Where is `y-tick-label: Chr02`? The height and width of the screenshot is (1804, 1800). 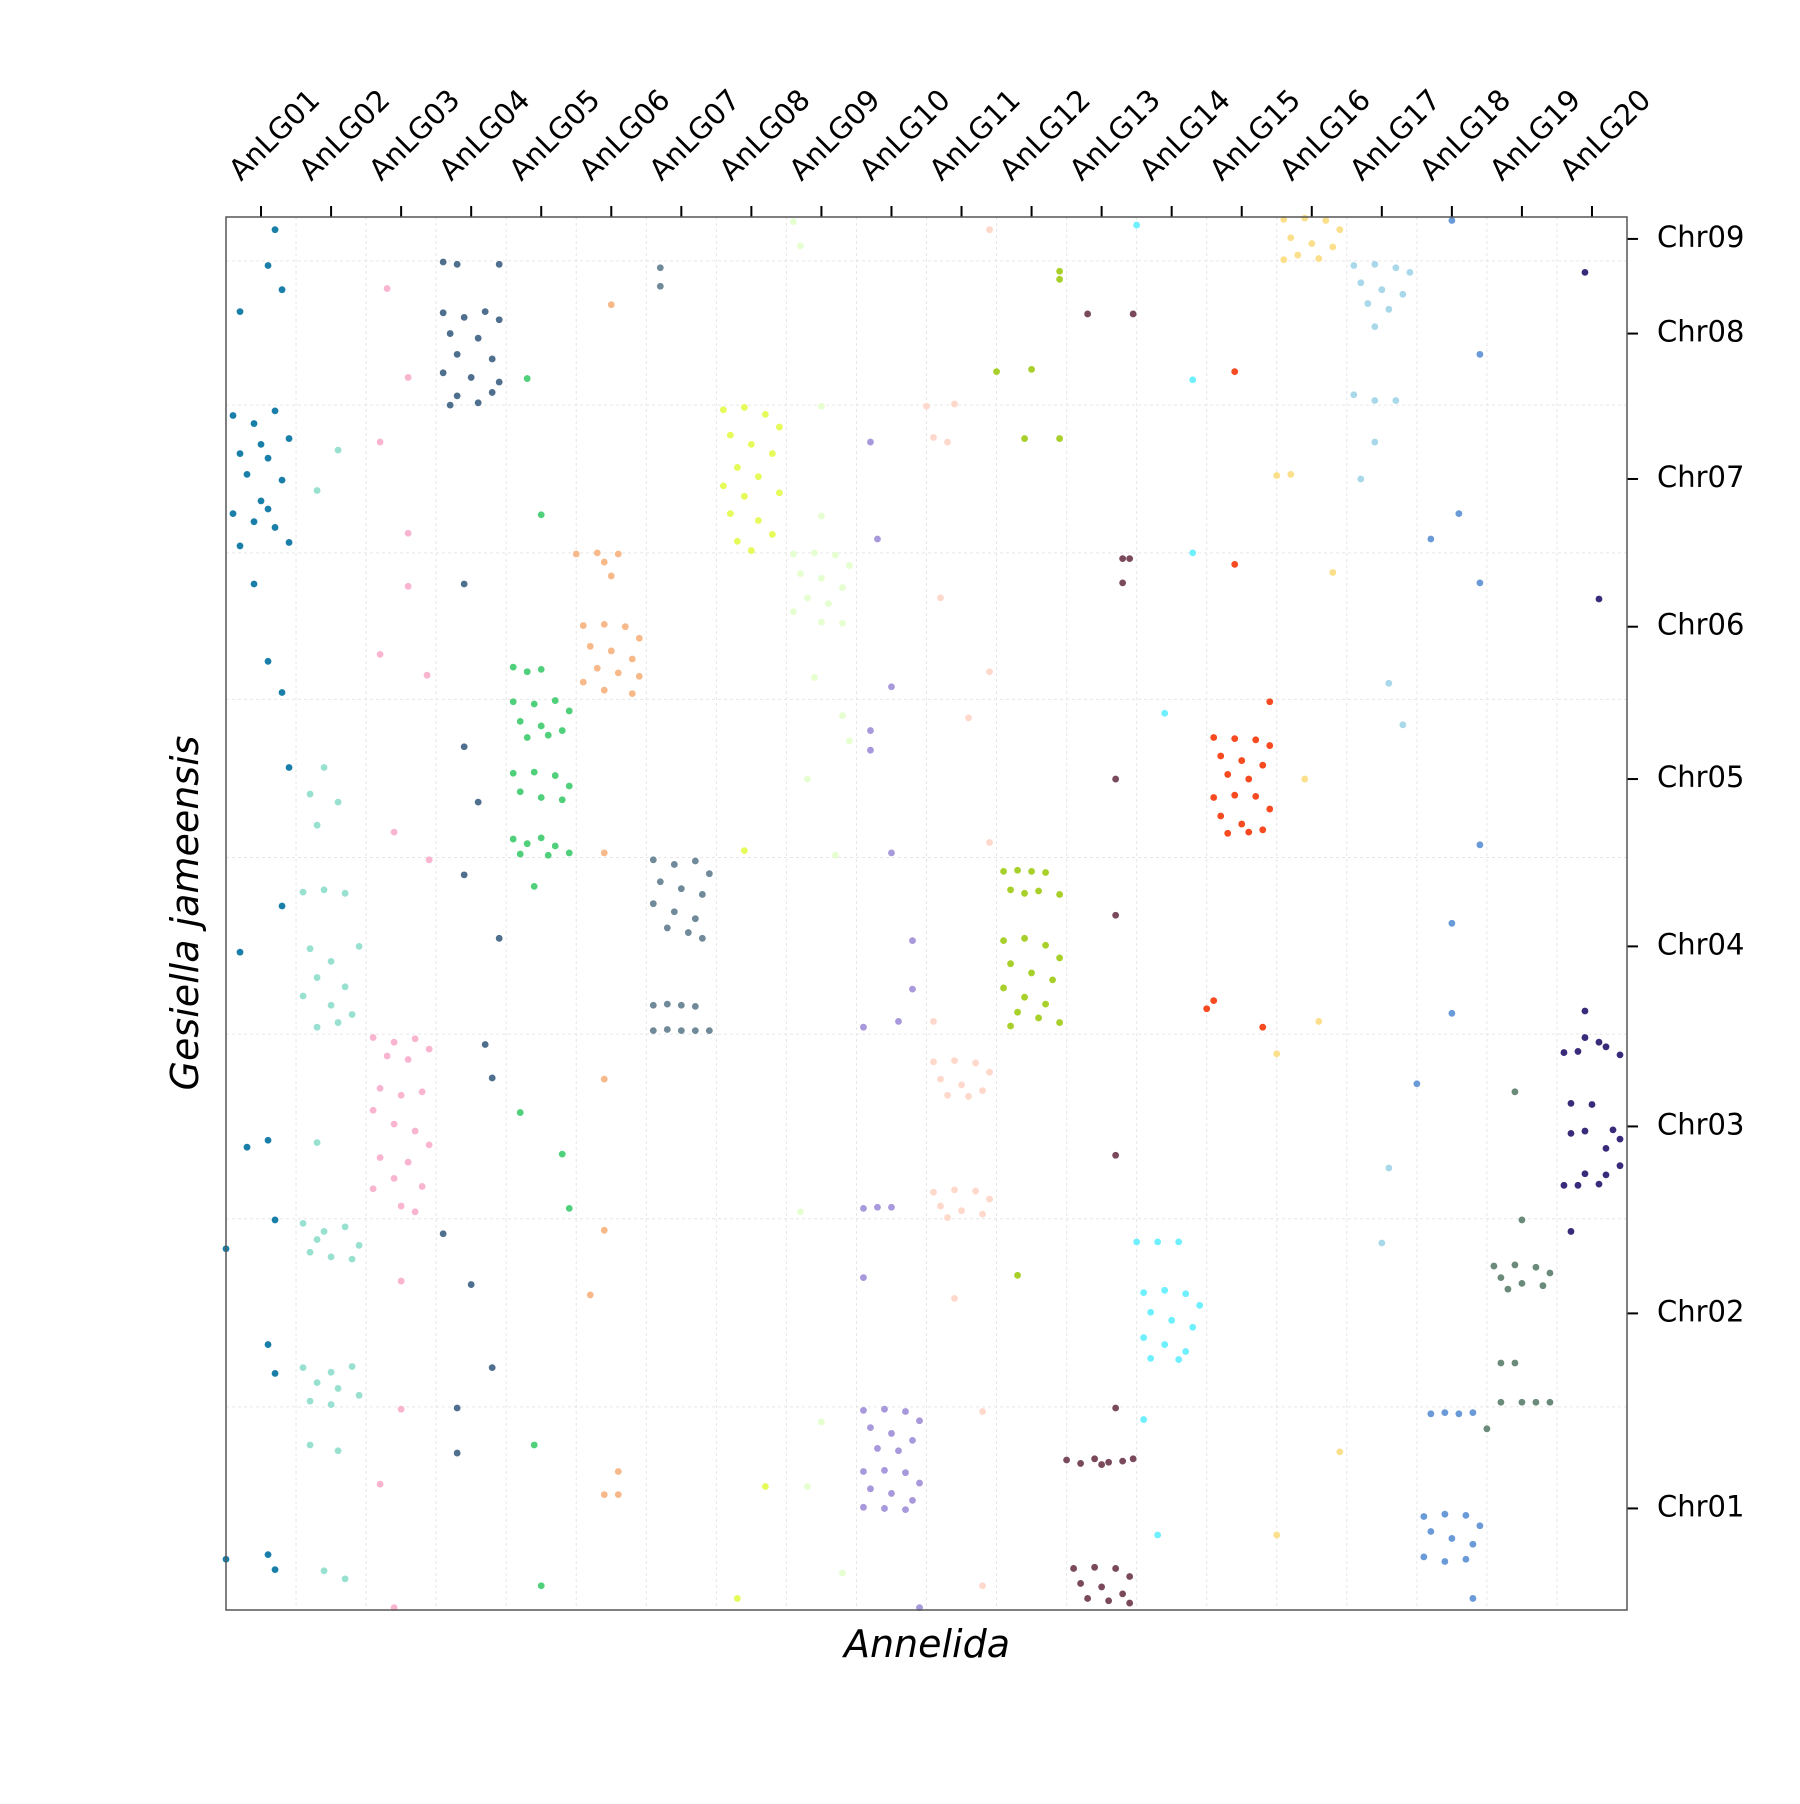
y-tick-label: Chr02 is located at coordinates (1700, 1311).